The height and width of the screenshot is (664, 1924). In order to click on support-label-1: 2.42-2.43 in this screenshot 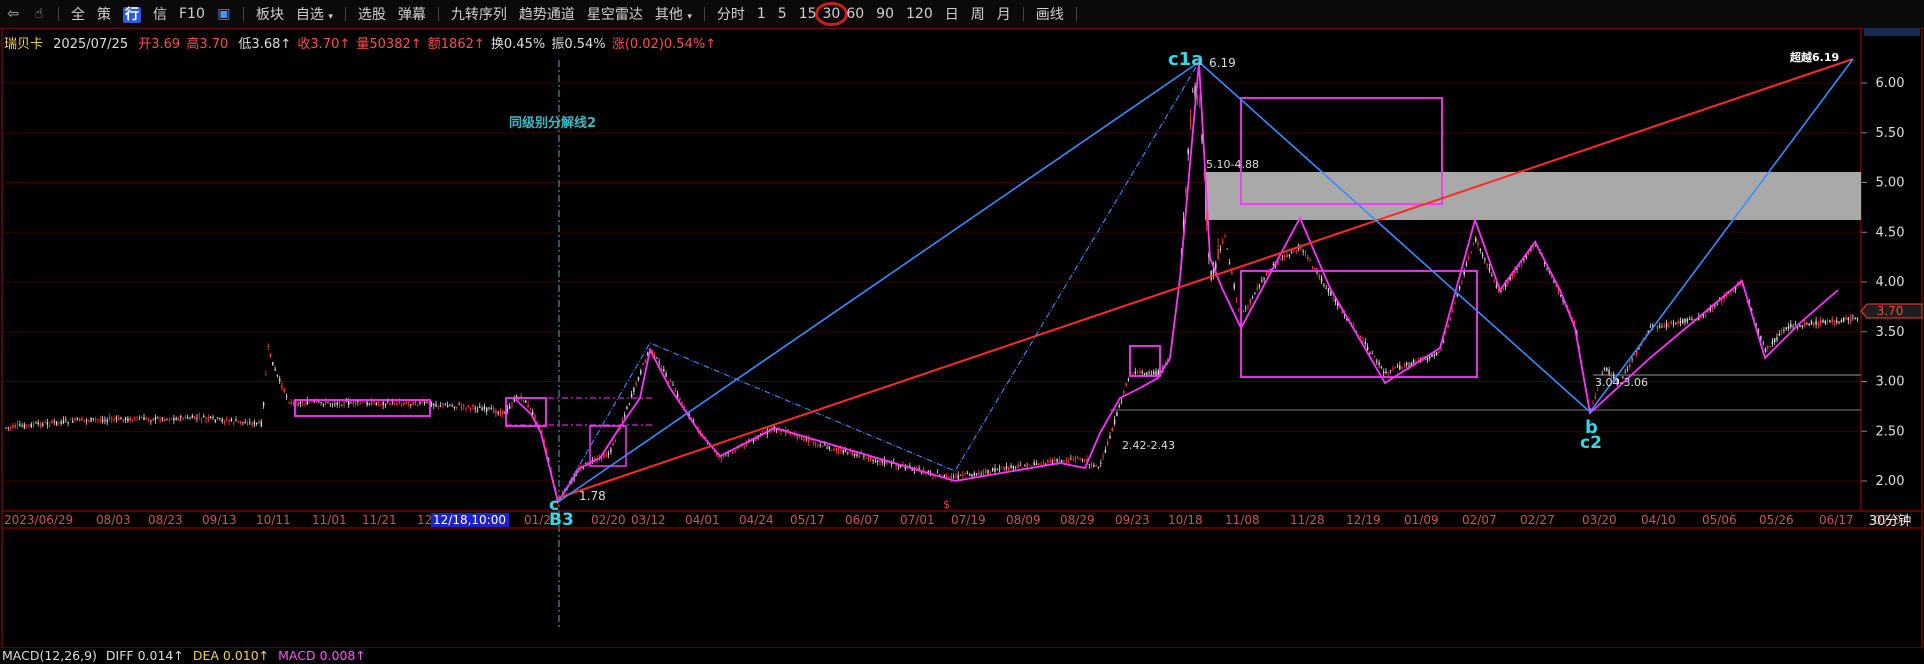, I will do `click(1148, 445)`.